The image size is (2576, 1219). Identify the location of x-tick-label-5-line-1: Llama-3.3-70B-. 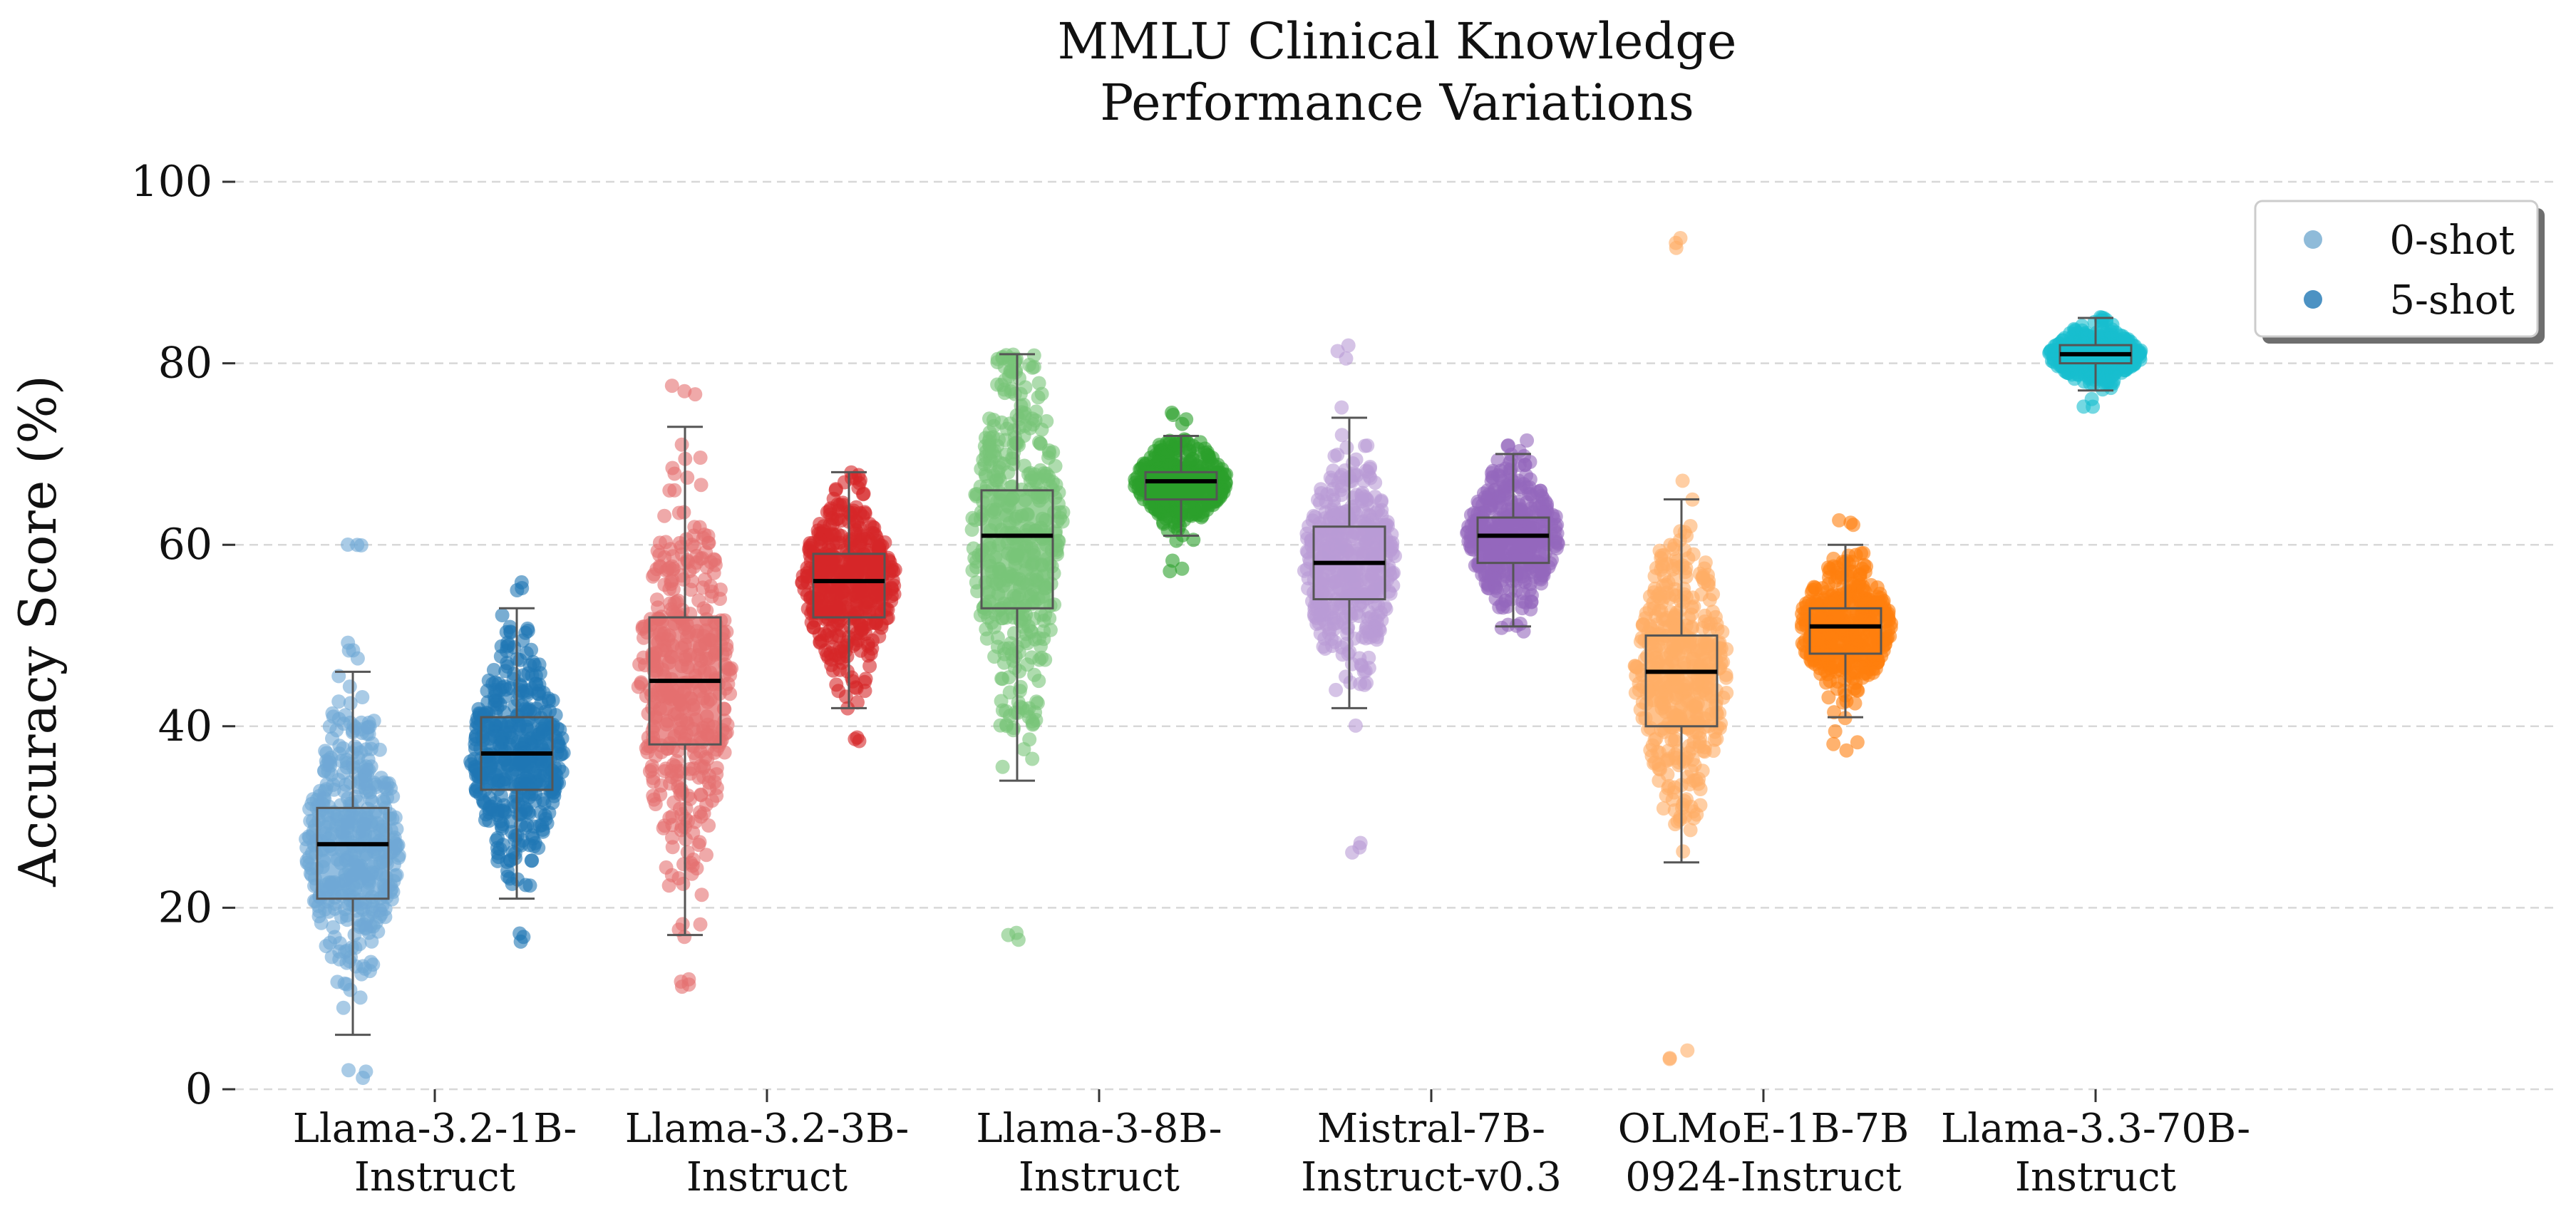
(2095, 1129).